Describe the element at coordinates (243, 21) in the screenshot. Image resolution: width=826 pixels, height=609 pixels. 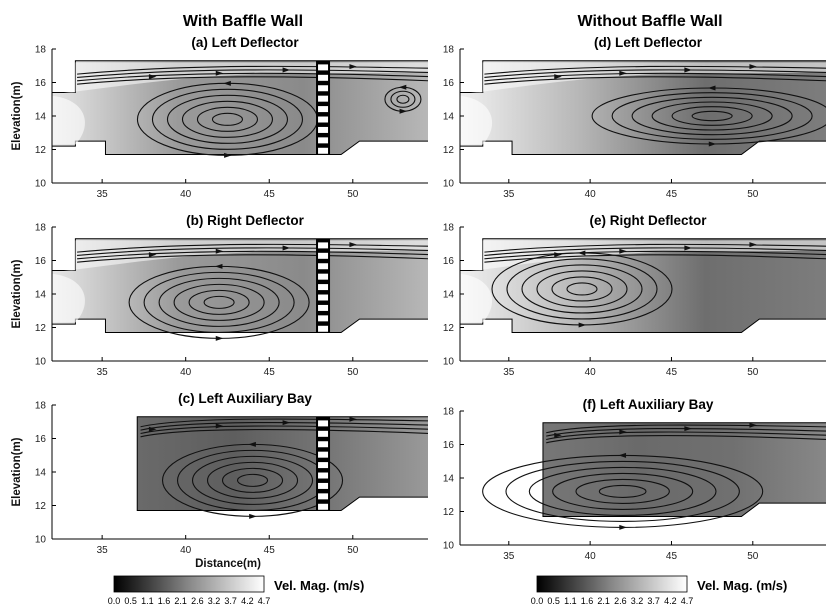
I see `column-title-left: With Baffle Wall` at that location.